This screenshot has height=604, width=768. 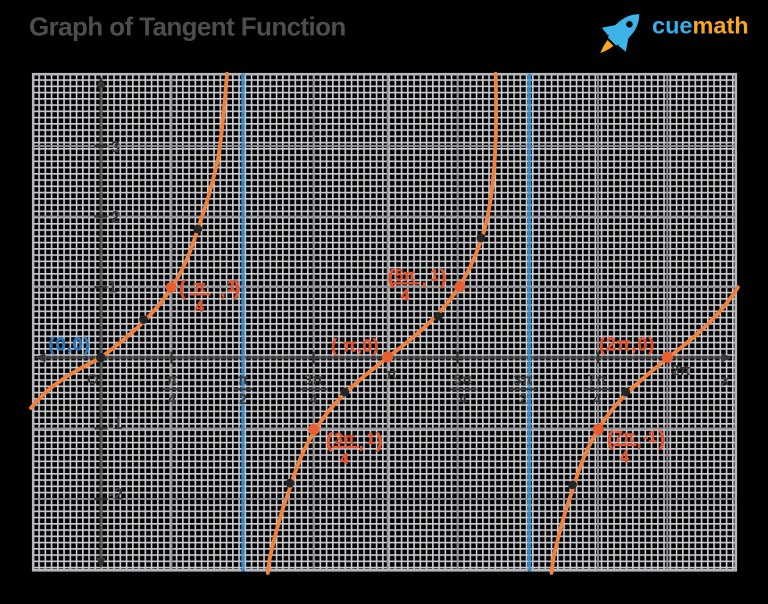 I want to click on svg-text: 2π, so click(x=681, y=370).